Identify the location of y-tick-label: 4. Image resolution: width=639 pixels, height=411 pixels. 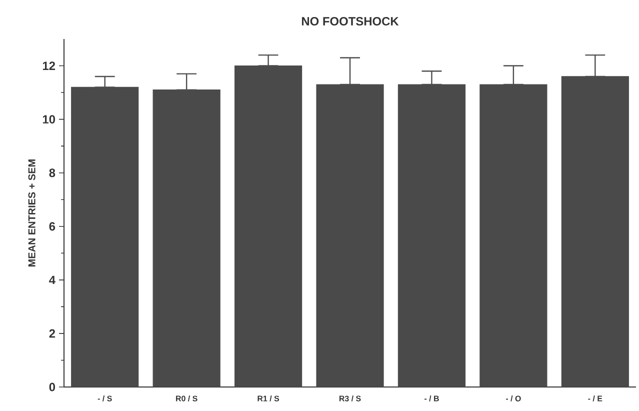
(52, 280).